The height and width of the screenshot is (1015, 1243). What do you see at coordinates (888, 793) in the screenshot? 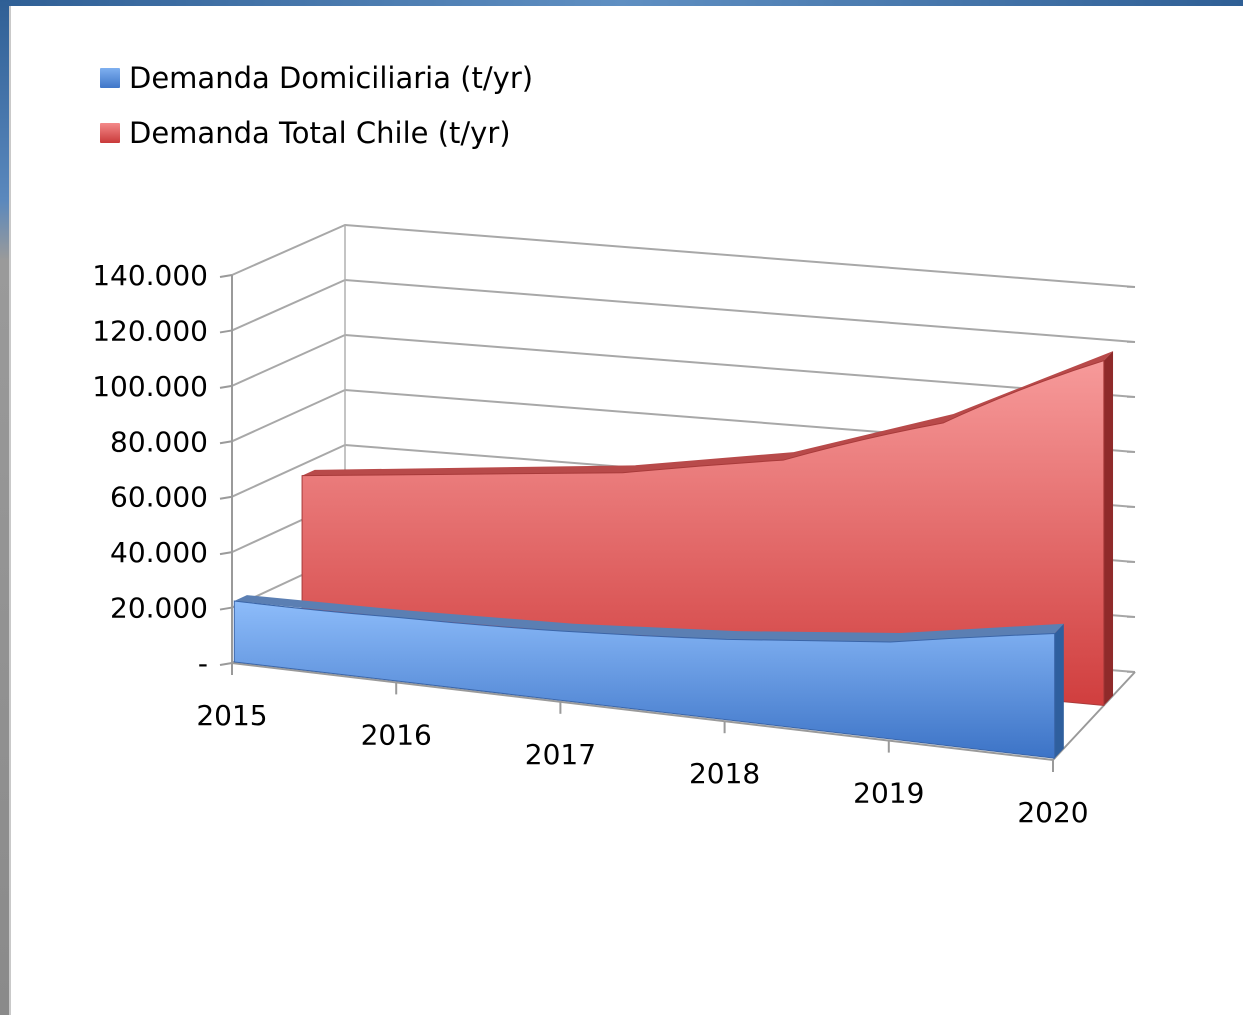
I see `x-tick-label: 2019` at bounding box center [888, 793].